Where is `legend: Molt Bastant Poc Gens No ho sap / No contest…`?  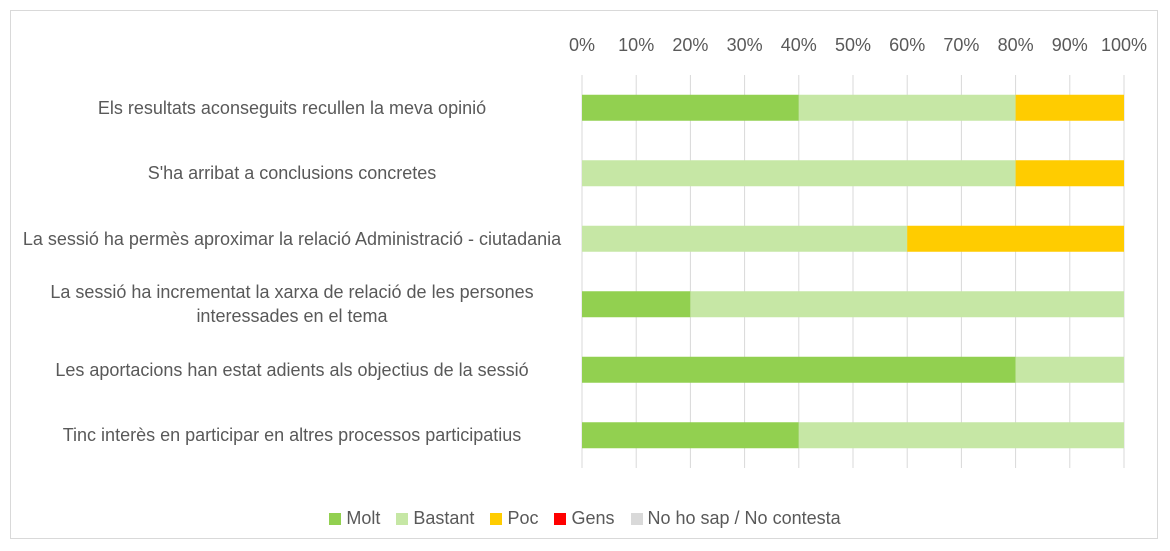
legend: Molt Bastant Poc Gens No ho sap / No contest… is located at coordinates (585, 518).